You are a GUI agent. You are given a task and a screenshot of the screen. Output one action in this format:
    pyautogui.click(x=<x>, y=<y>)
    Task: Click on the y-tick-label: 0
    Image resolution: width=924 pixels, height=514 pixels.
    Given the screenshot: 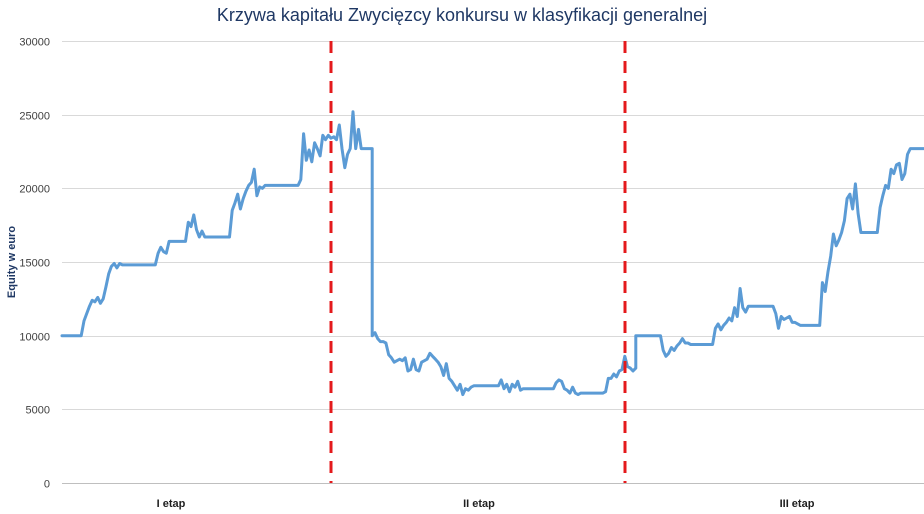 What is the action you would take?
    pyautogui.click(x=47, y=485)
    